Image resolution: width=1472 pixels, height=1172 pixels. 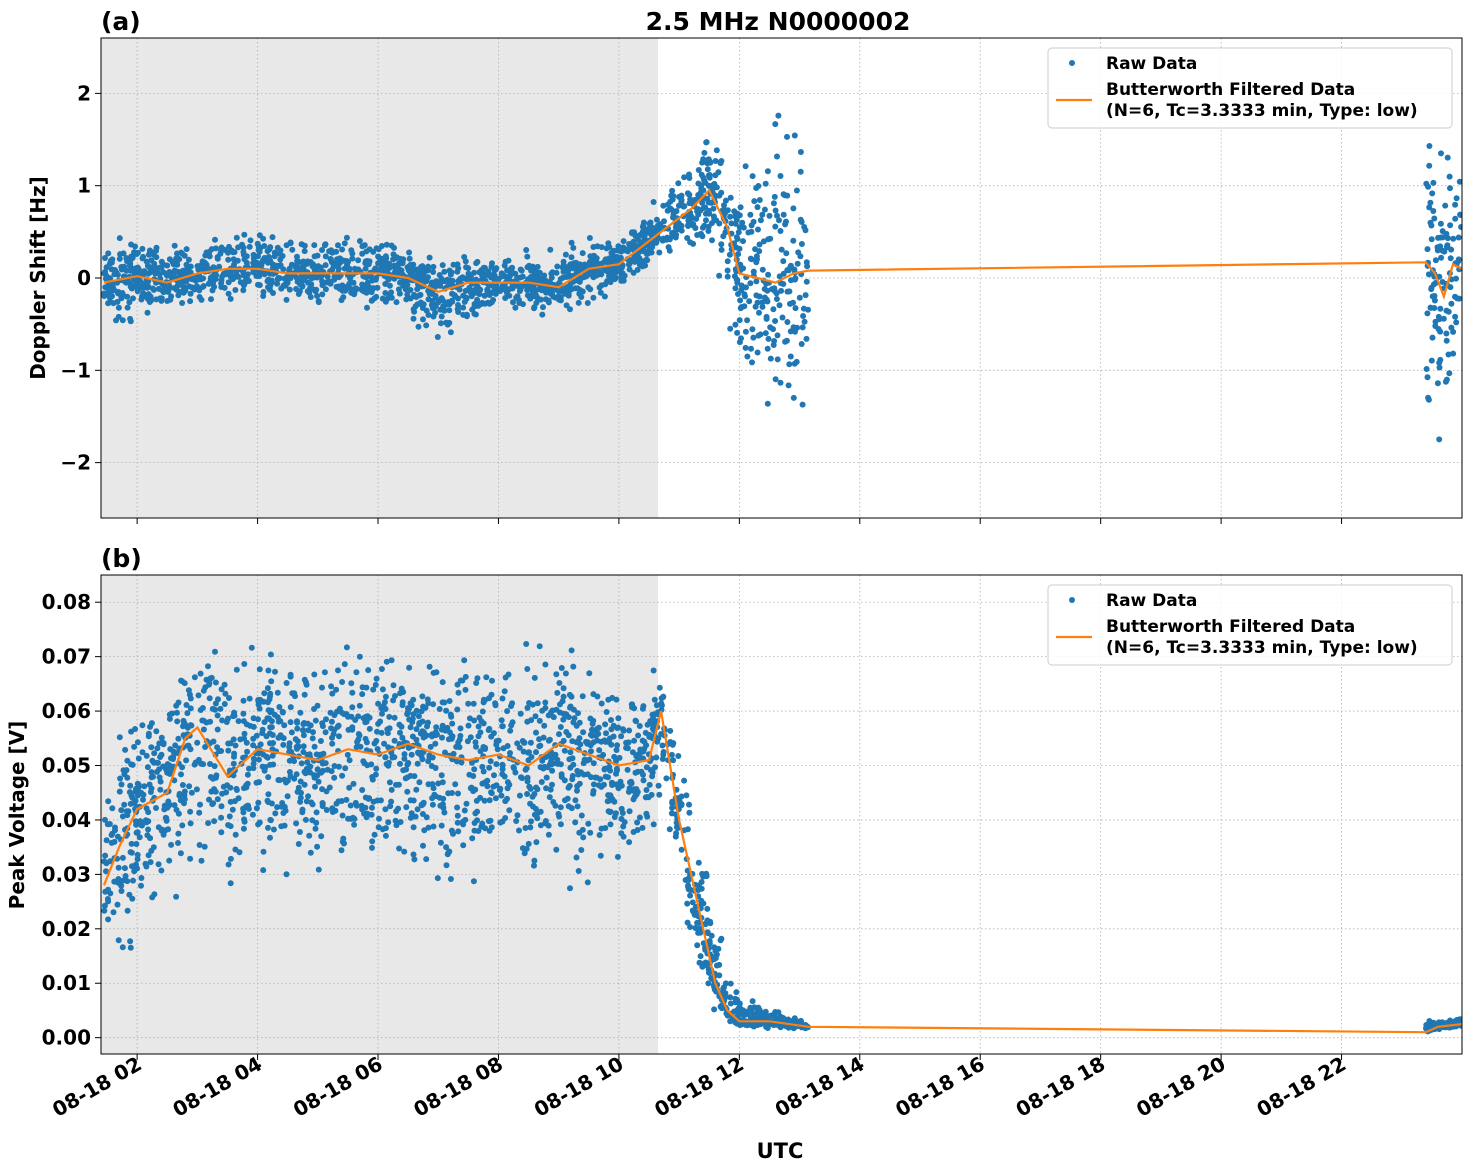 I want to click on panel-a-y-tick-label: 0, so click(x=84, y=278).